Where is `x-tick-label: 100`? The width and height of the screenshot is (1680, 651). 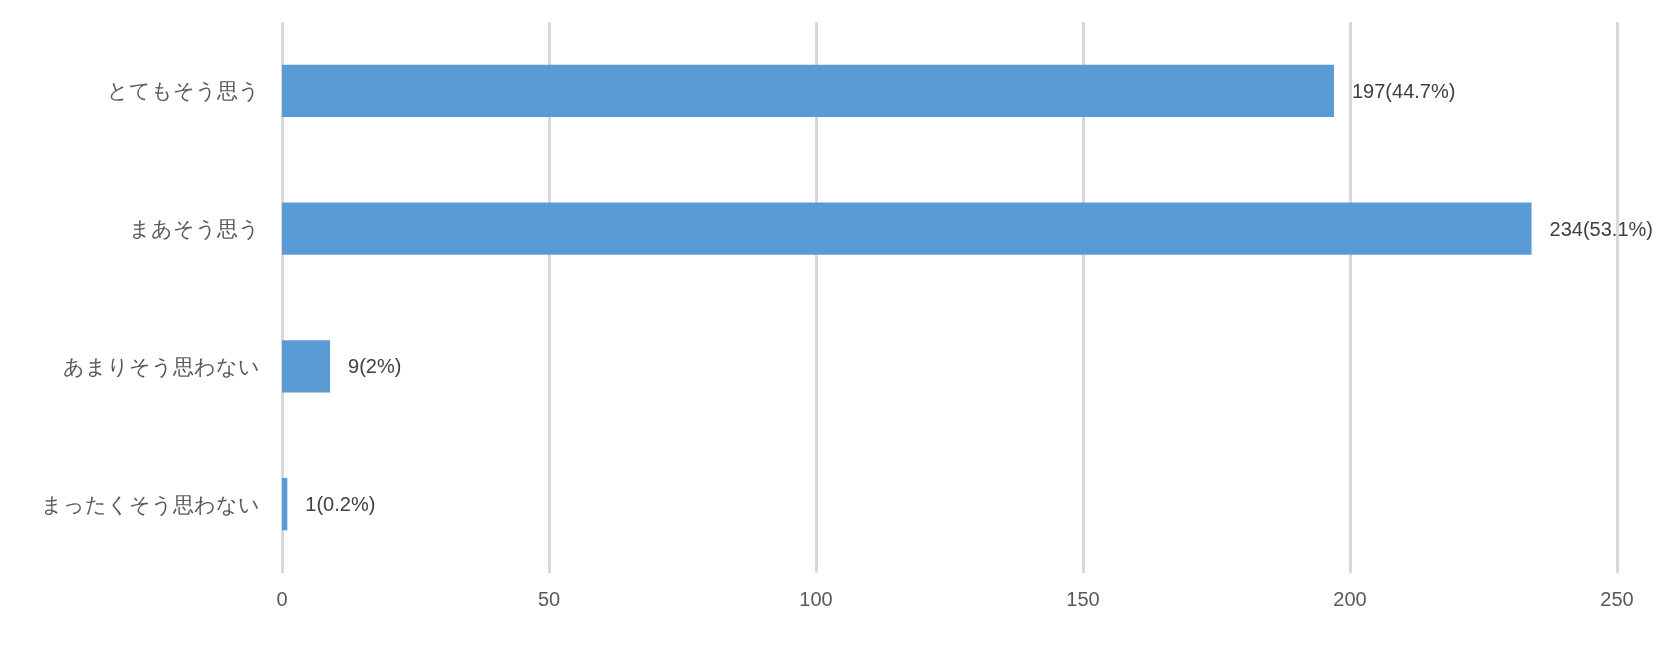
x-tick-label: 100 is located at coordinates (816, 599).